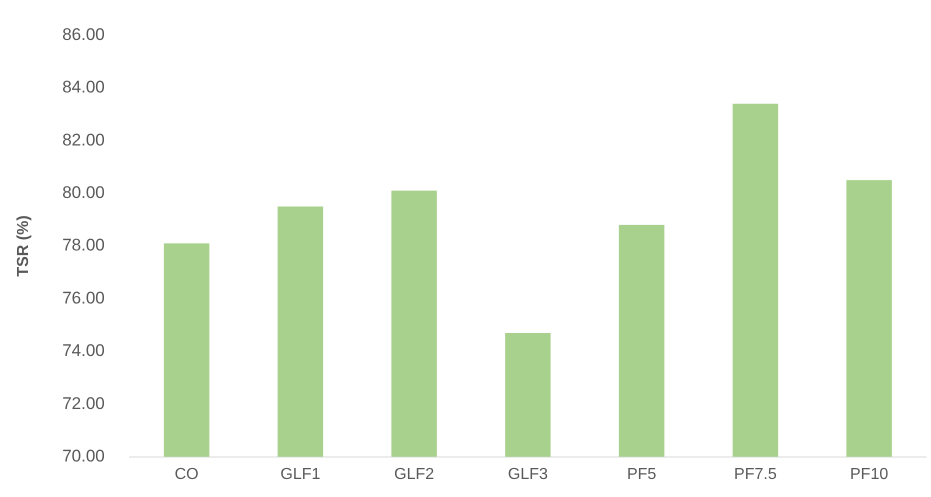 The height and width of the screenshot is (497, 931). I want to click on y-tick-label: 84.00, so click(83, 87).